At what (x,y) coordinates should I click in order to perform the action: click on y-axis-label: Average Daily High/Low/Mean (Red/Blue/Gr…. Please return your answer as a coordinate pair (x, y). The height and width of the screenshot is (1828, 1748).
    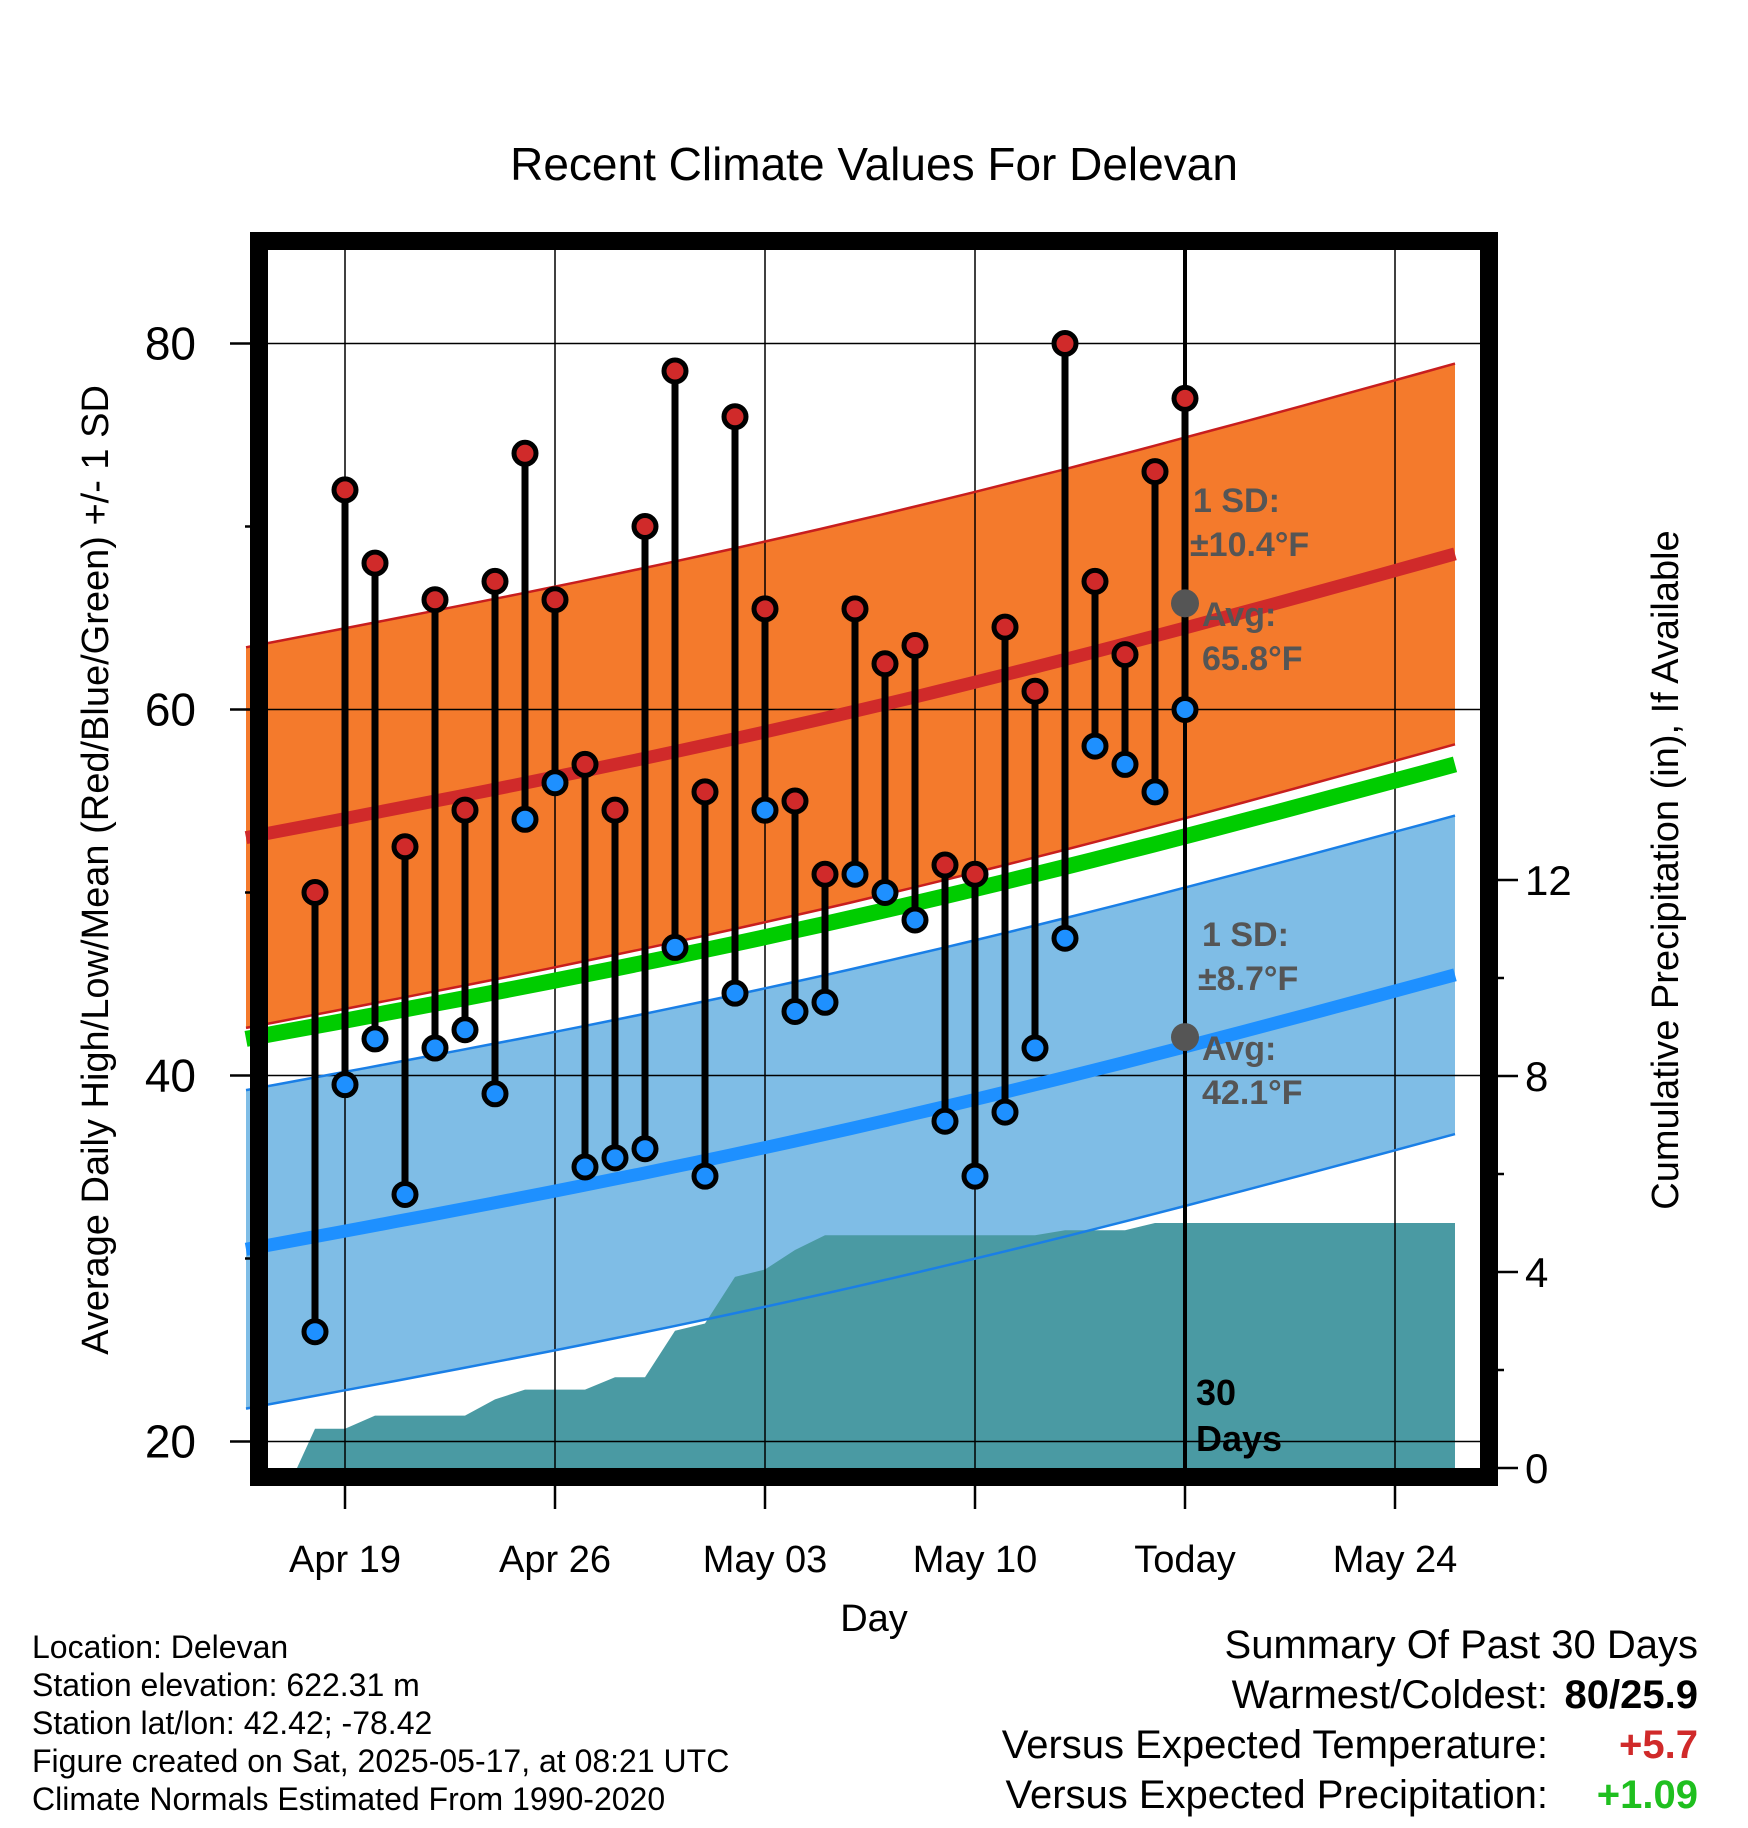
    Looking at the image, I should click on (96, 870).